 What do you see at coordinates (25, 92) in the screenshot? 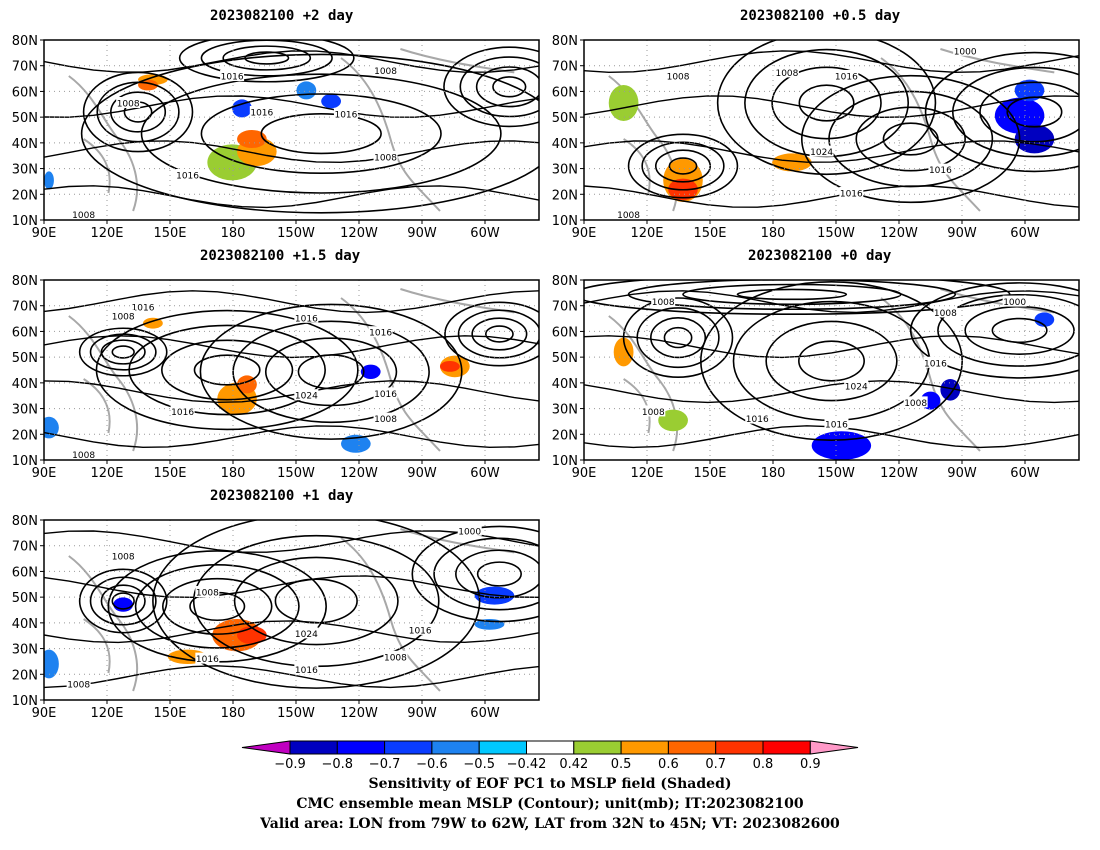
I see `lat-tick-label: 60N` at bounding box center [25, 92].